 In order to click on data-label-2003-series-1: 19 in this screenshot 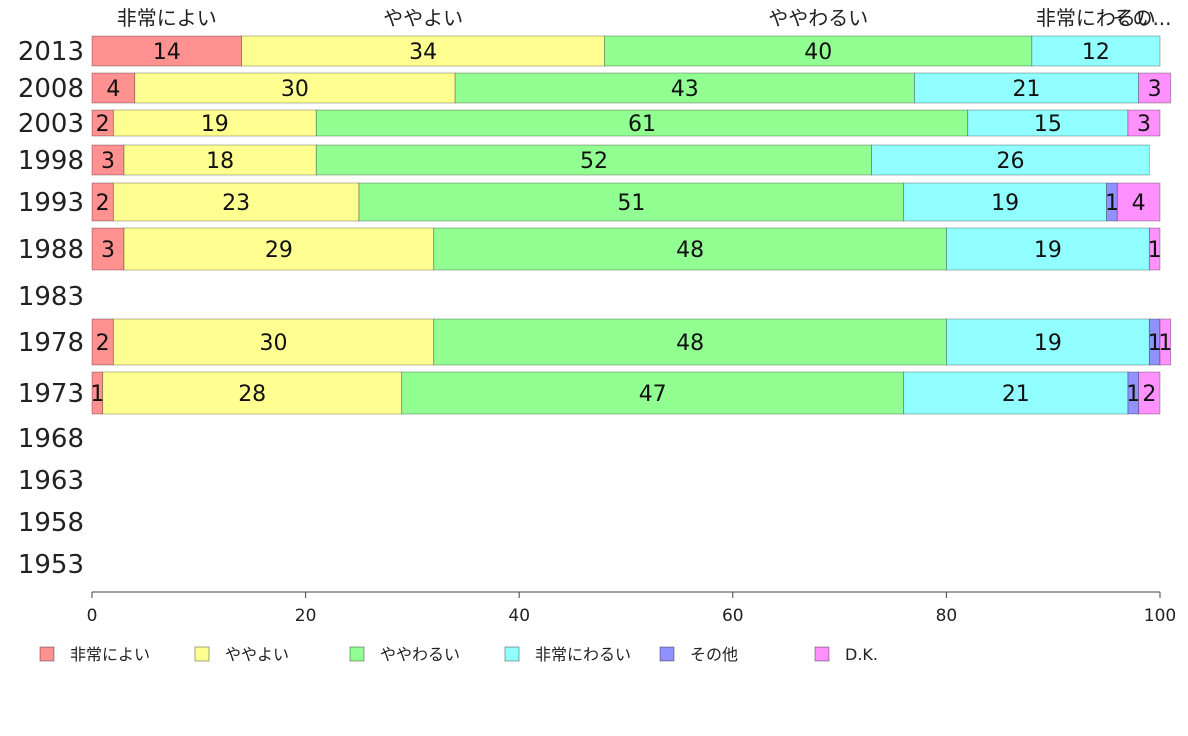, I will do `click(215, 124)`.